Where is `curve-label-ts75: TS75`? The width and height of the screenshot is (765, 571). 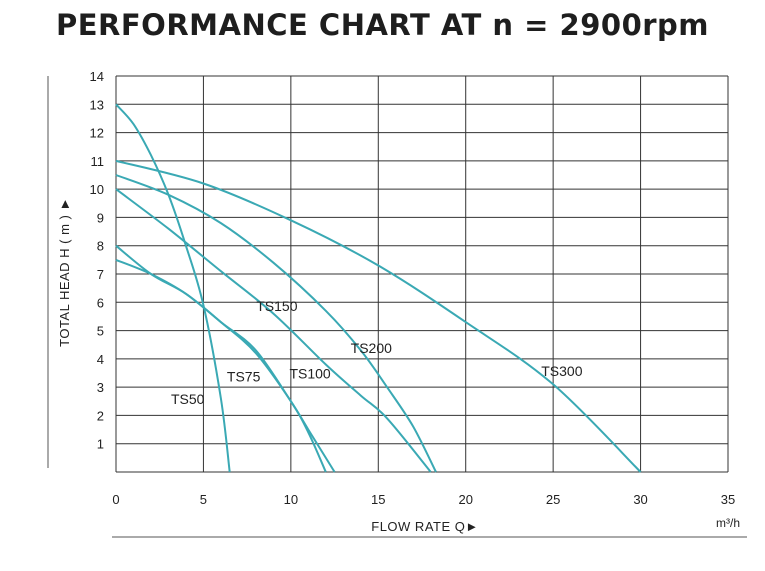 curve-label-ts75: TS75 is located at coordinates (244, 376).